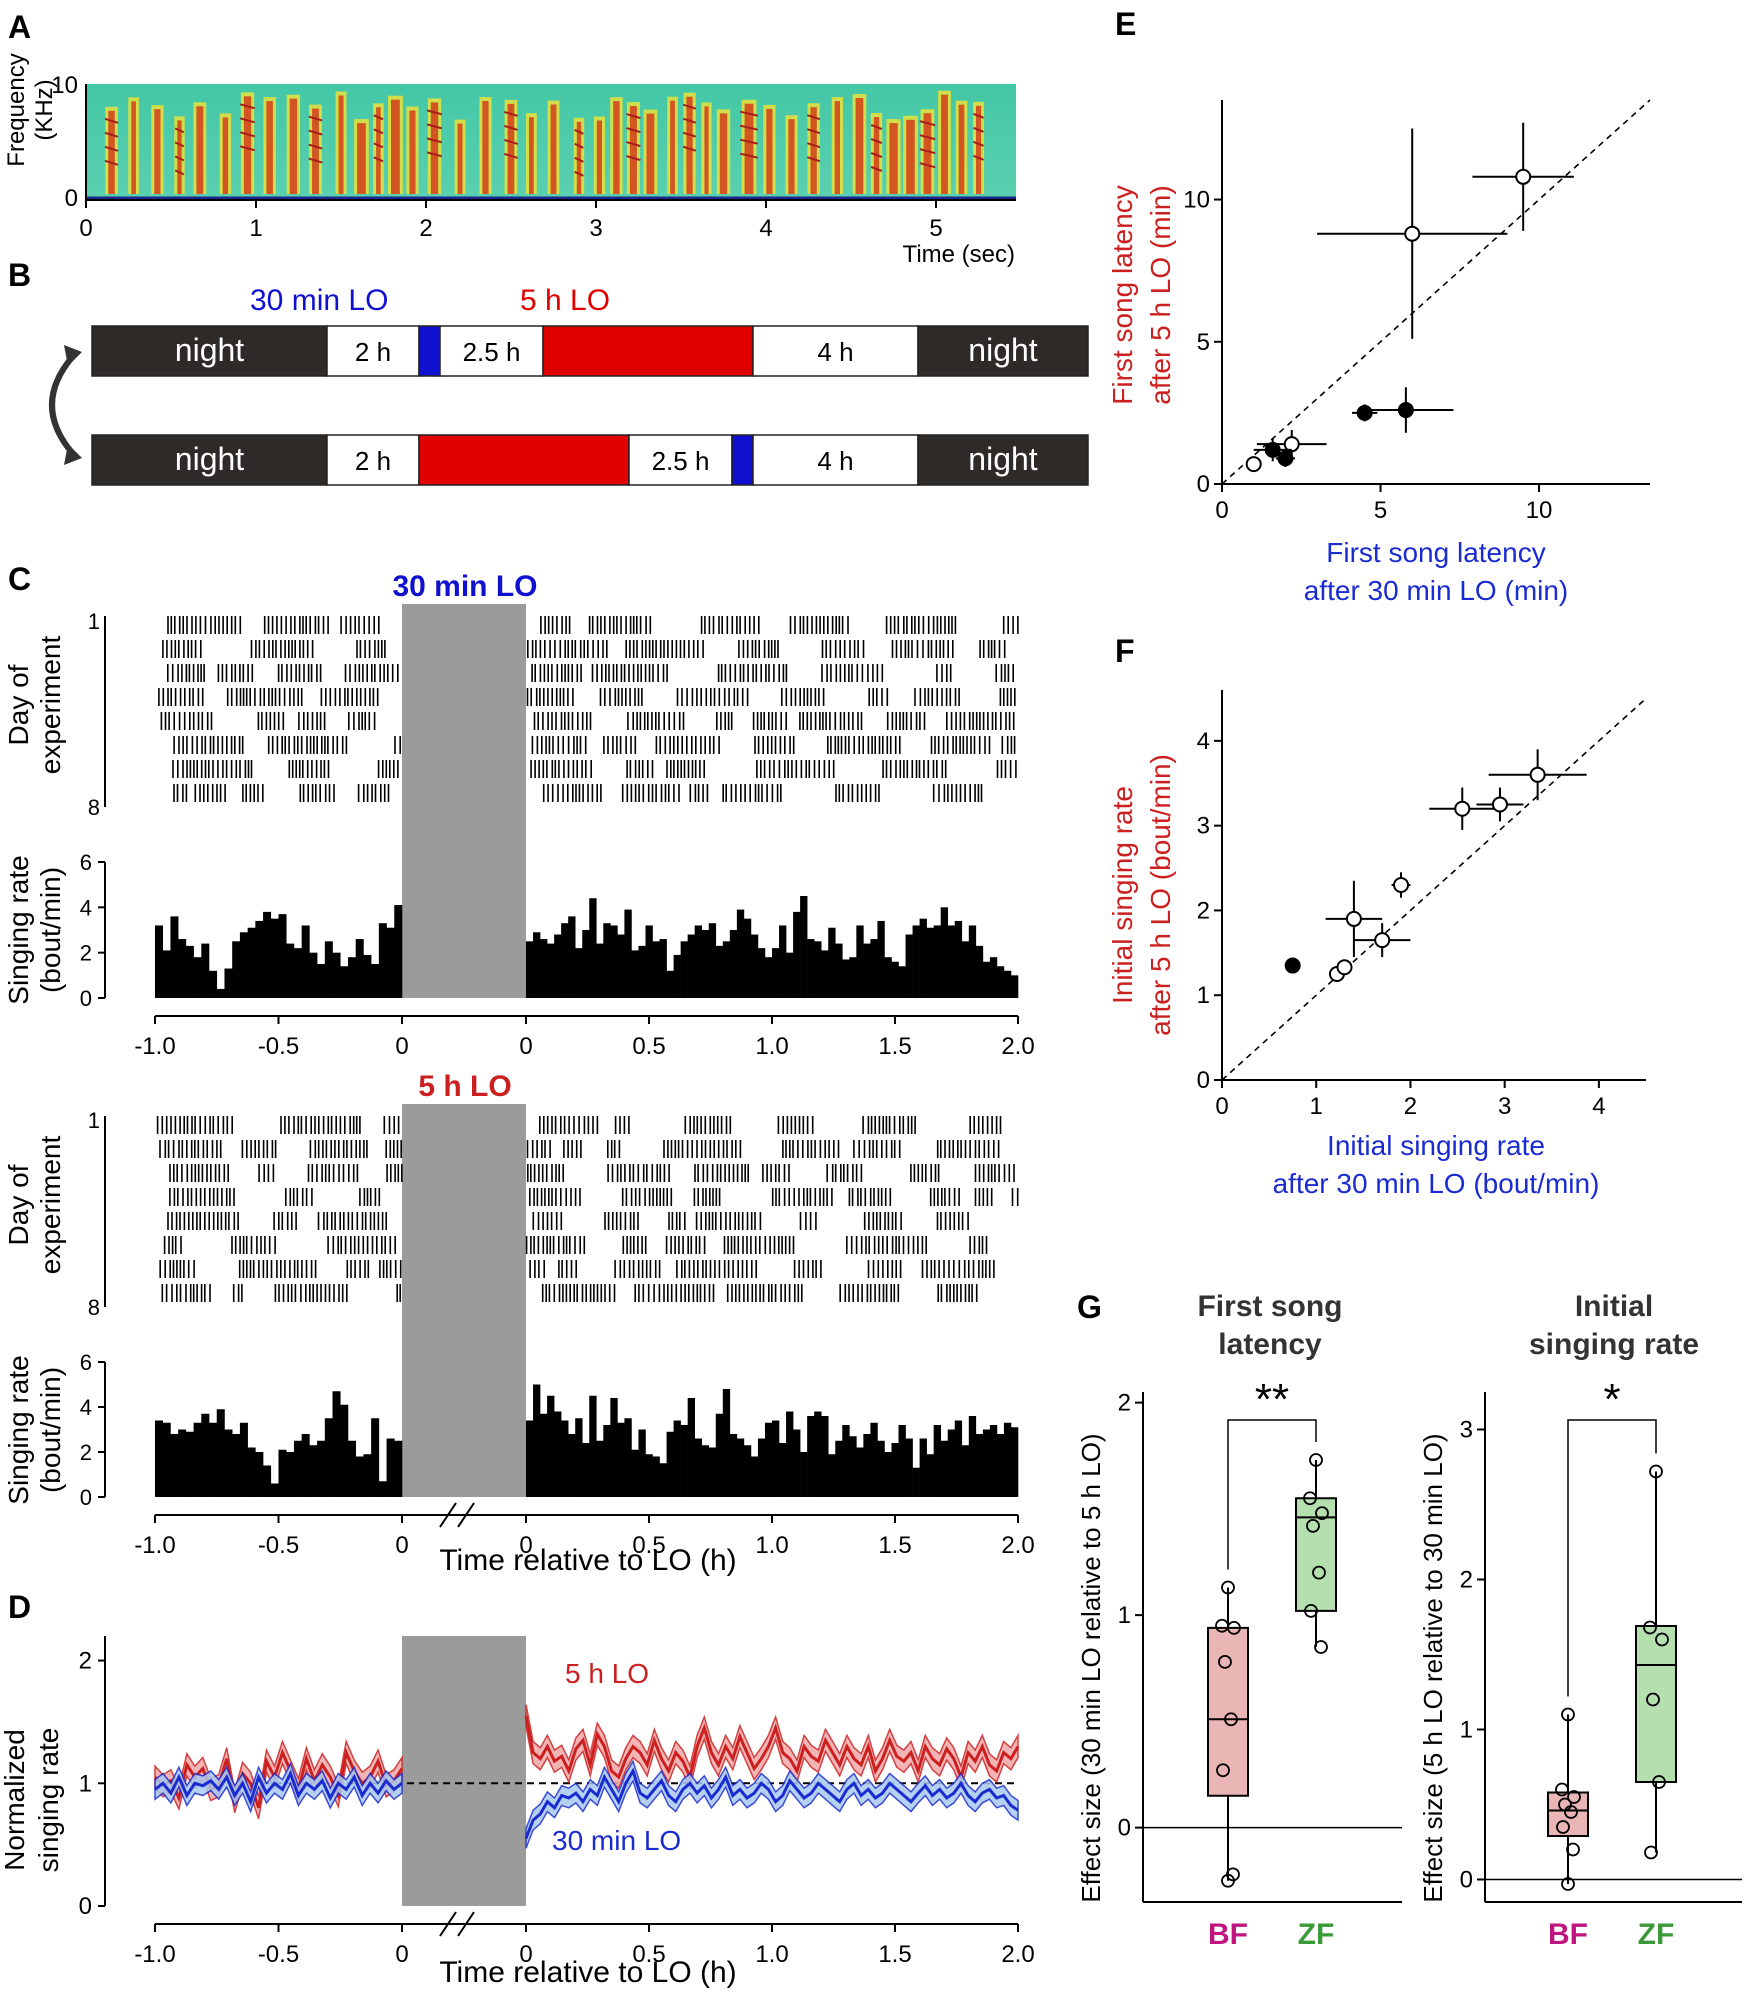  I want to click on x-tick-label: 2, so click(1410, 1106).